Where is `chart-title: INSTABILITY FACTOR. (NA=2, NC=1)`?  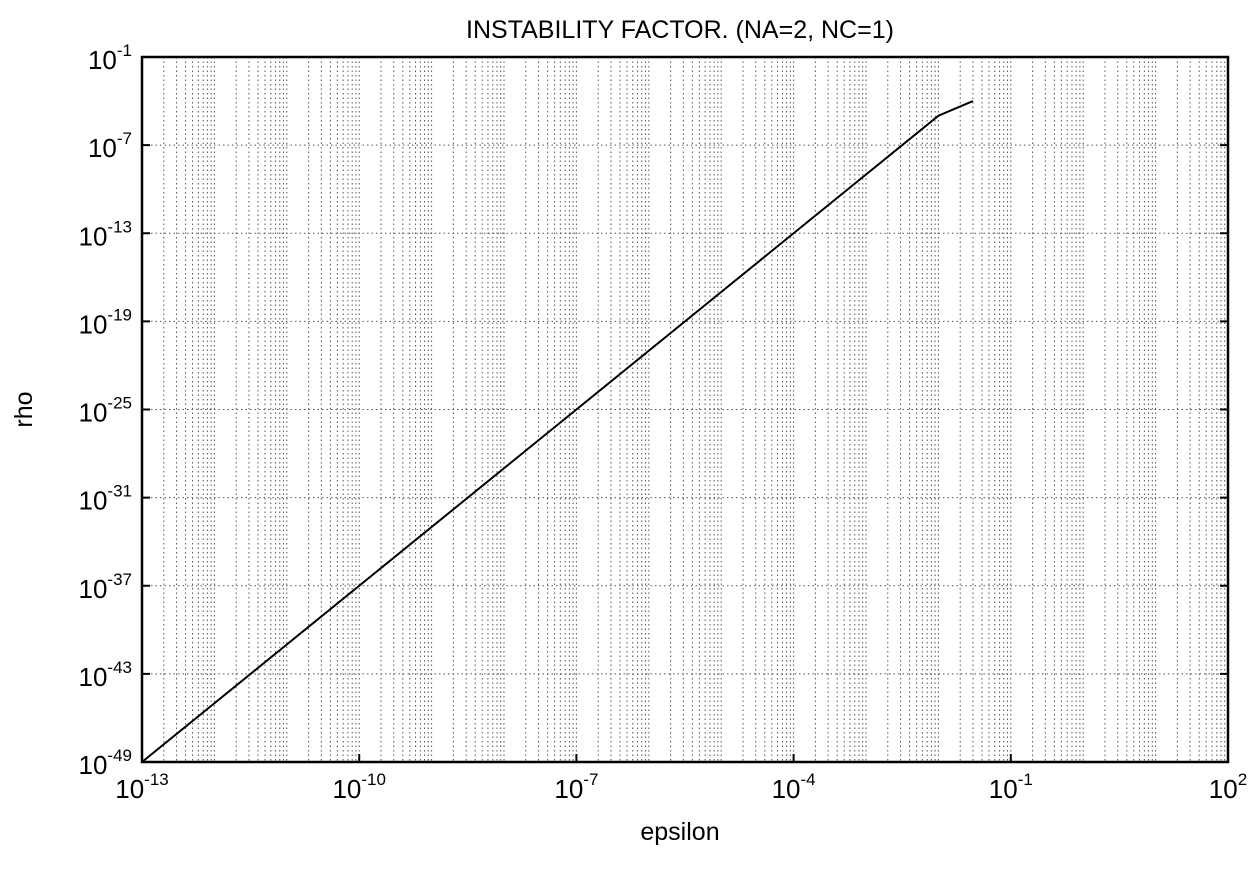
chart-title: INSTABILITY FACTOR. (NA=2, NC=1) is located at coordinates (680, 30).